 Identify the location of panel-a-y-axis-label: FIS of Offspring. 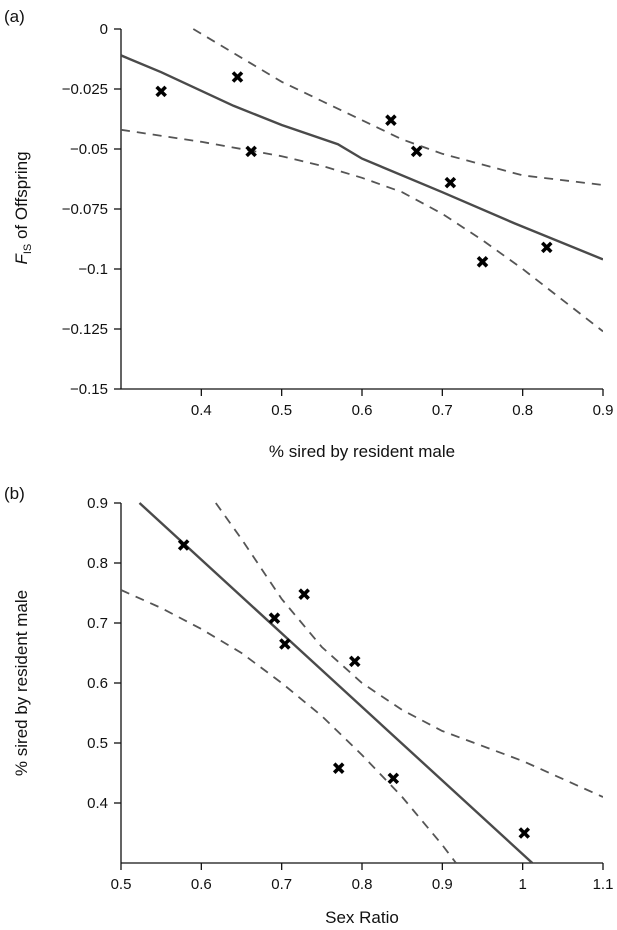
(23, 207).